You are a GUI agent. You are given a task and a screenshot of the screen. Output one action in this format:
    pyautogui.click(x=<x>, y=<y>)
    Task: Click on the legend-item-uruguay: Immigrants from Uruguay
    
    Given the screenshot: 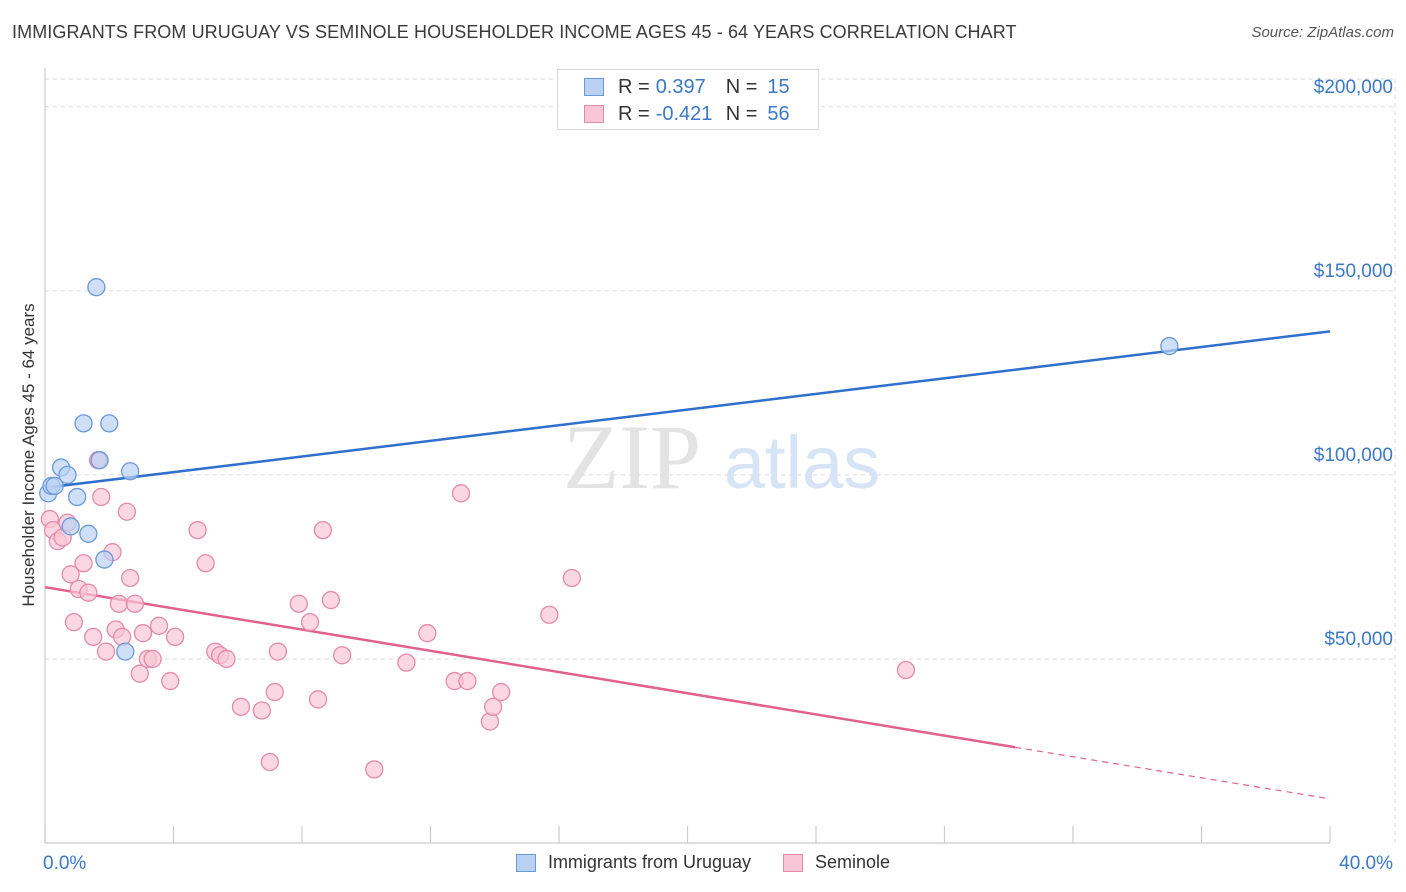 What is the action you would take?
    pyautogui.click(x=633, y=862)
    